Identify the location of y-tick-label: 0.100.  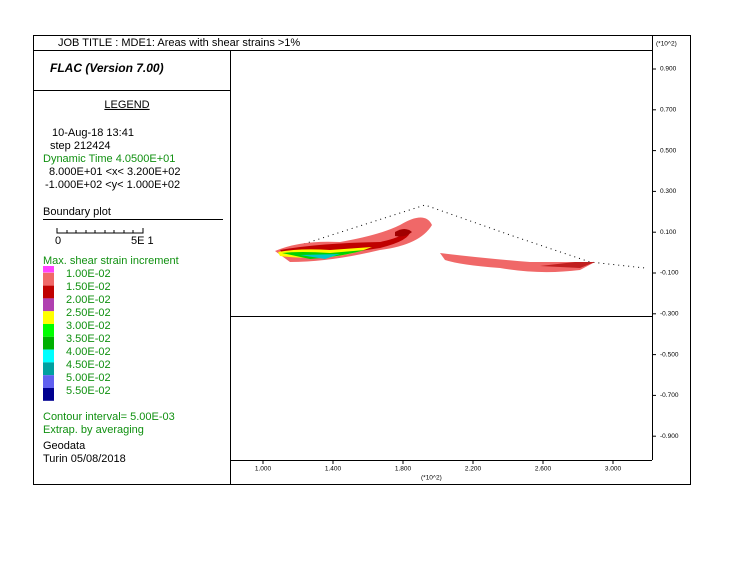
(668, 232).